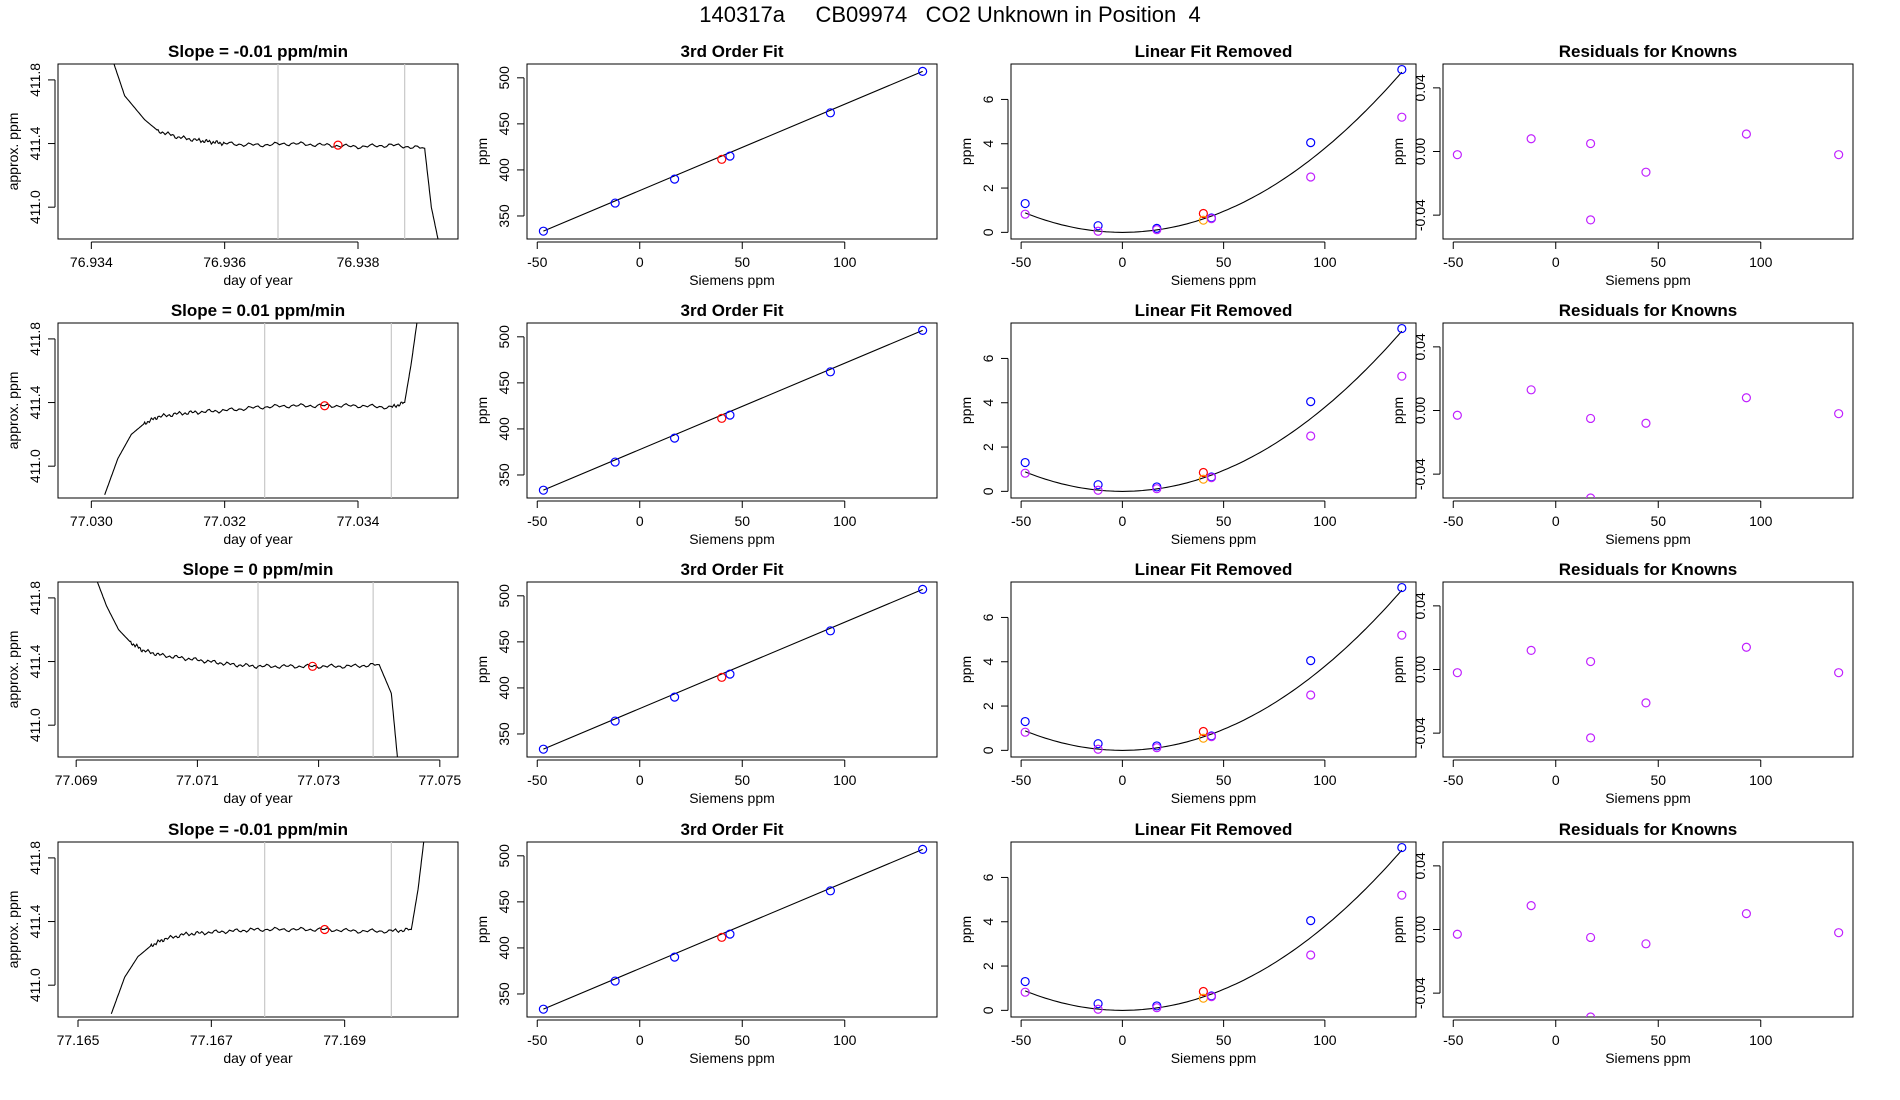 This screenshot has width=1900, height=1100. Describe the element at coordinates (338, 145) in the screenshot. I see `mean-marker` at that location.